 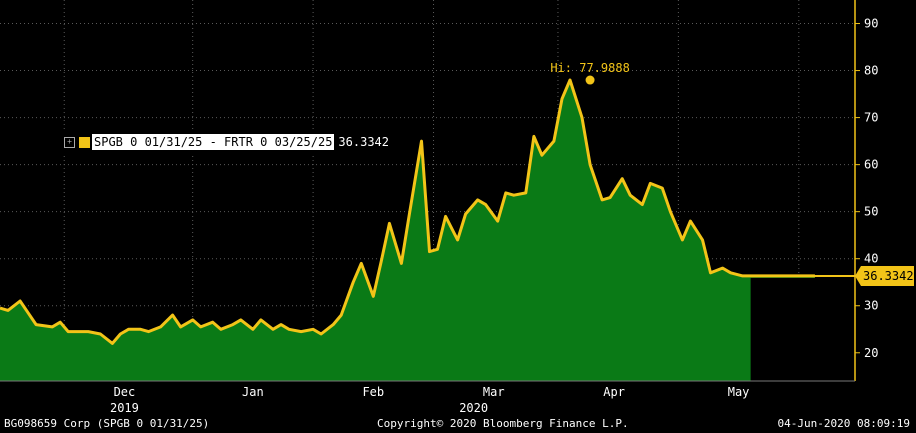 What do you see at coordinates (69, 142) in the screenshot?
I see `legend-expand-icon: +` at bounding box center [69, 142].